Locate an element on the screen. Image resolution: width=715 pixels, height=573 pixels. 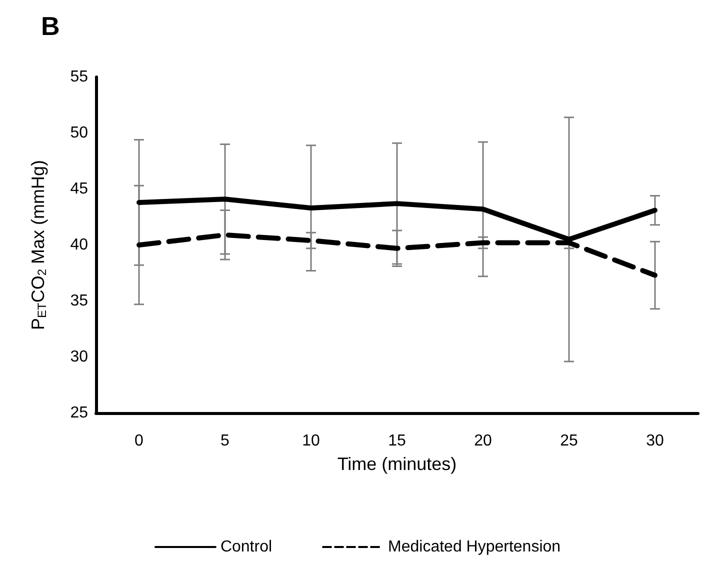
y-axis-title: PETCO2 Max (mmHg) is located at coordinates (38, 245).